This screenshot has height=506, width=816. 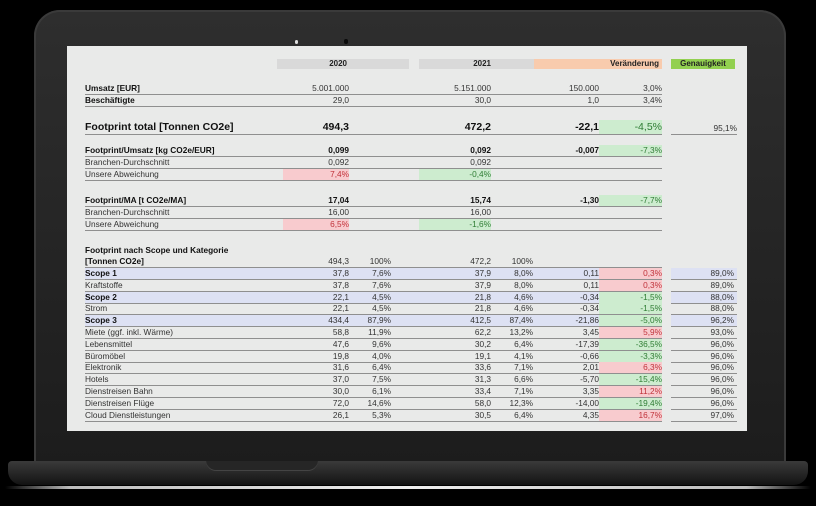 I want to click on delta-value: 1,0, so click(x=593, y=100).